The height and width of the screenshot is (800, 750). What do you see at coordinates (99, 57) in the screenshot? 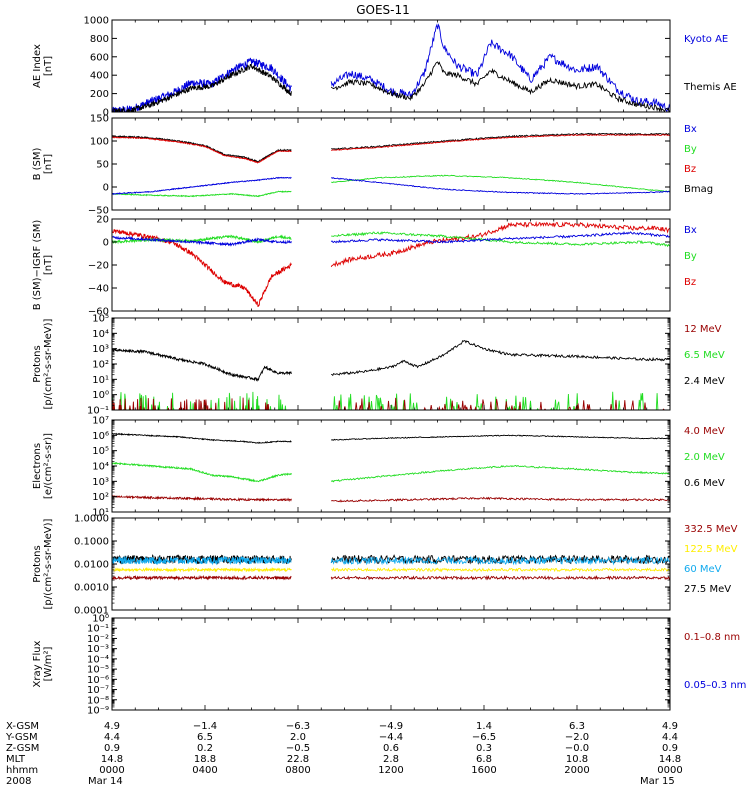
I see `y-tick-label: 600` at bounding box center [99, 57].